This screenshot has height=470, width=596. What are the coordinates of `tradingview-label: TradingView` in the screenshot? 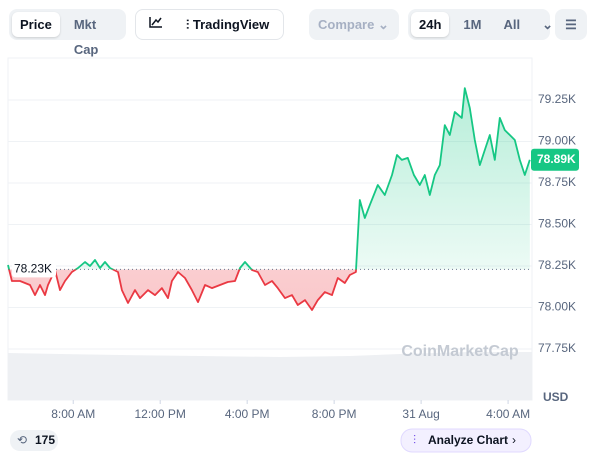 It's located at (231, 24).